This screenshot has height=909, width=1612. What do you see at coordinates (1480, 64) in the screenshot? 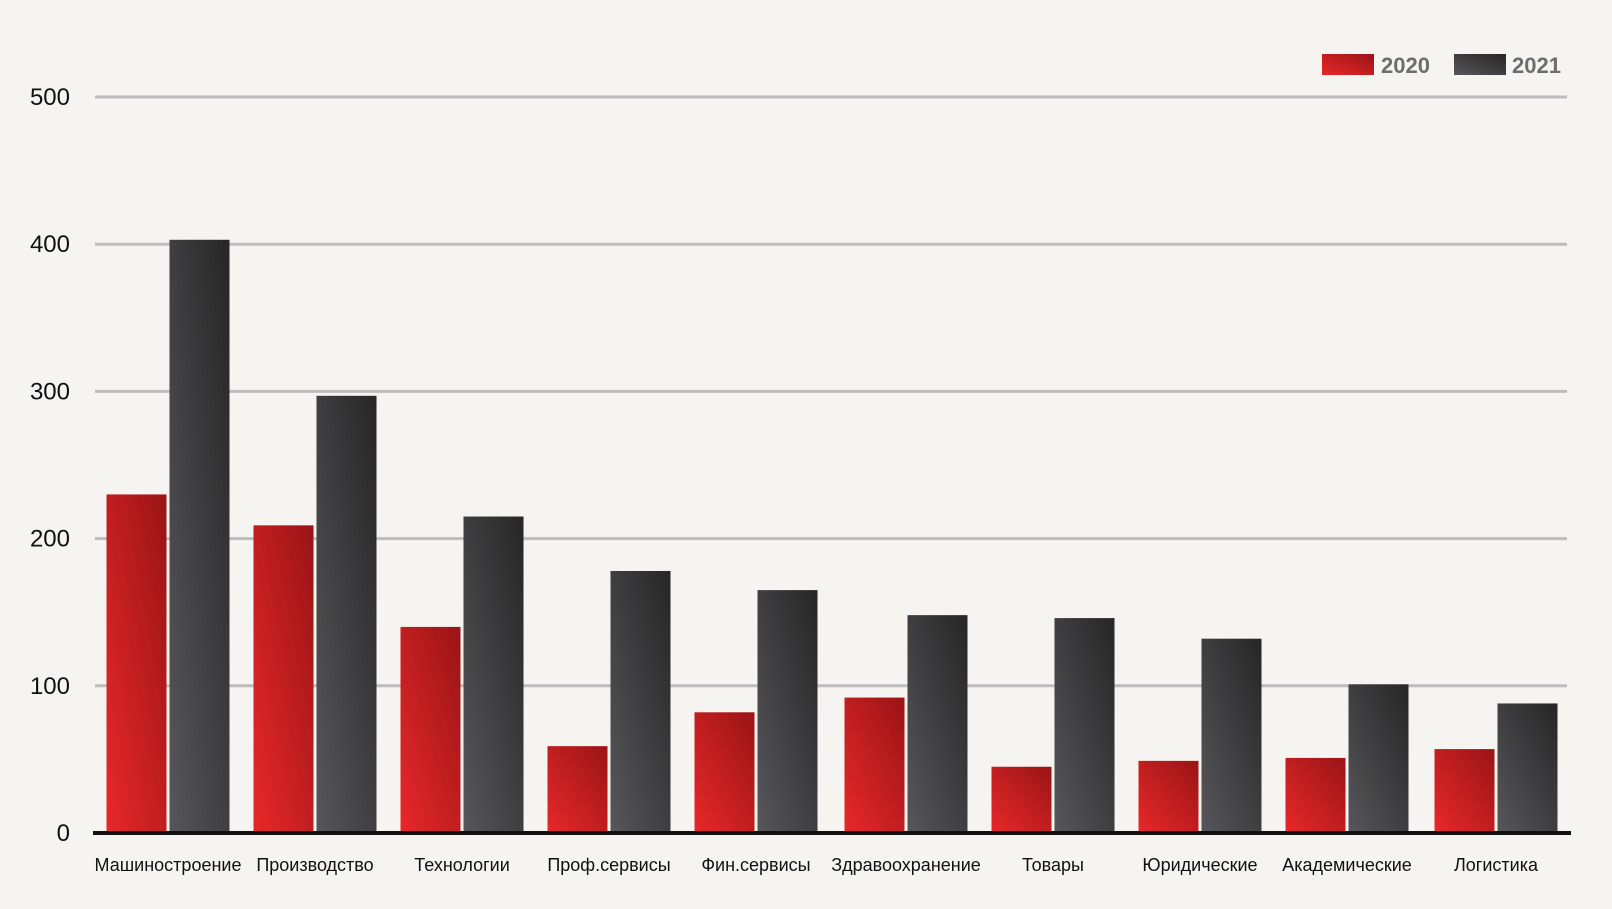
I see `legend-swatch-2021` at bounding box center [1480, 64].